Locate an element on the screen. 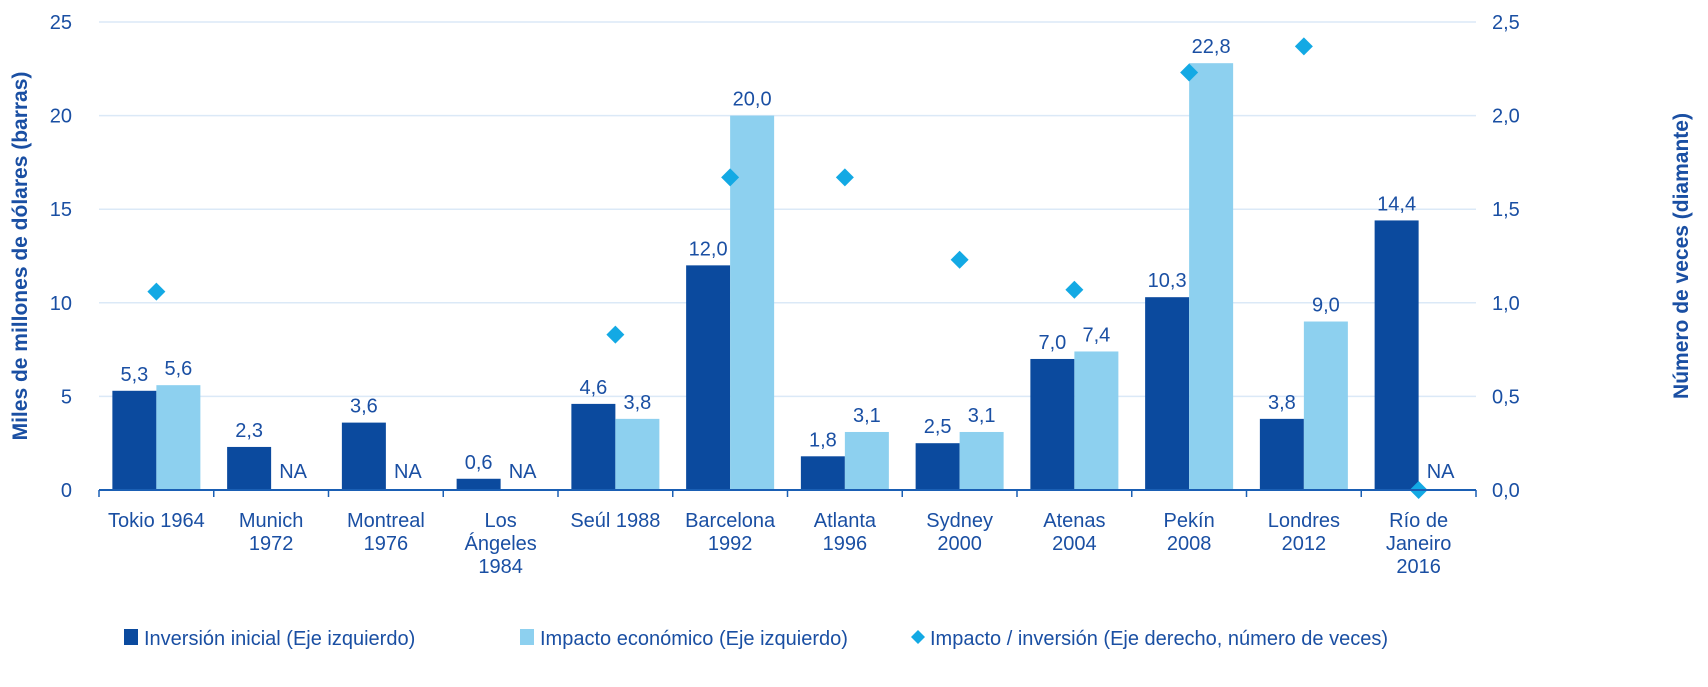 The image size is (1708, 687). category-label: Montreal 1976 is located at coordinates (386, 532).